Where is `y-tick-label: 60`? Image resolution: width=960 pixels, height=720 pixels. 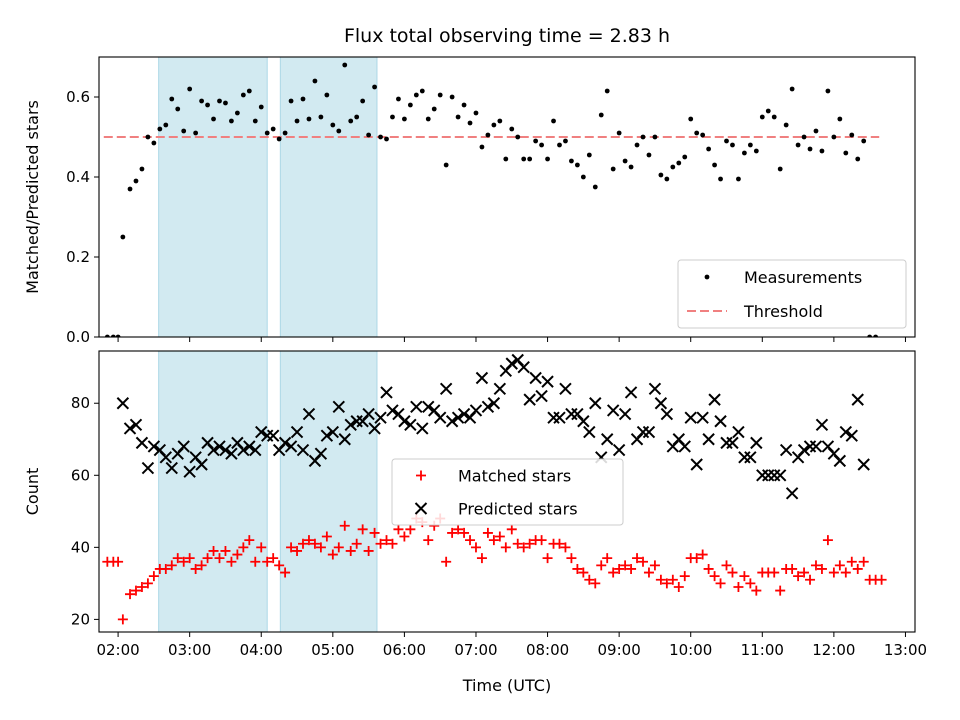 y-tick-label: 60 is located at coordinates (80, 475).